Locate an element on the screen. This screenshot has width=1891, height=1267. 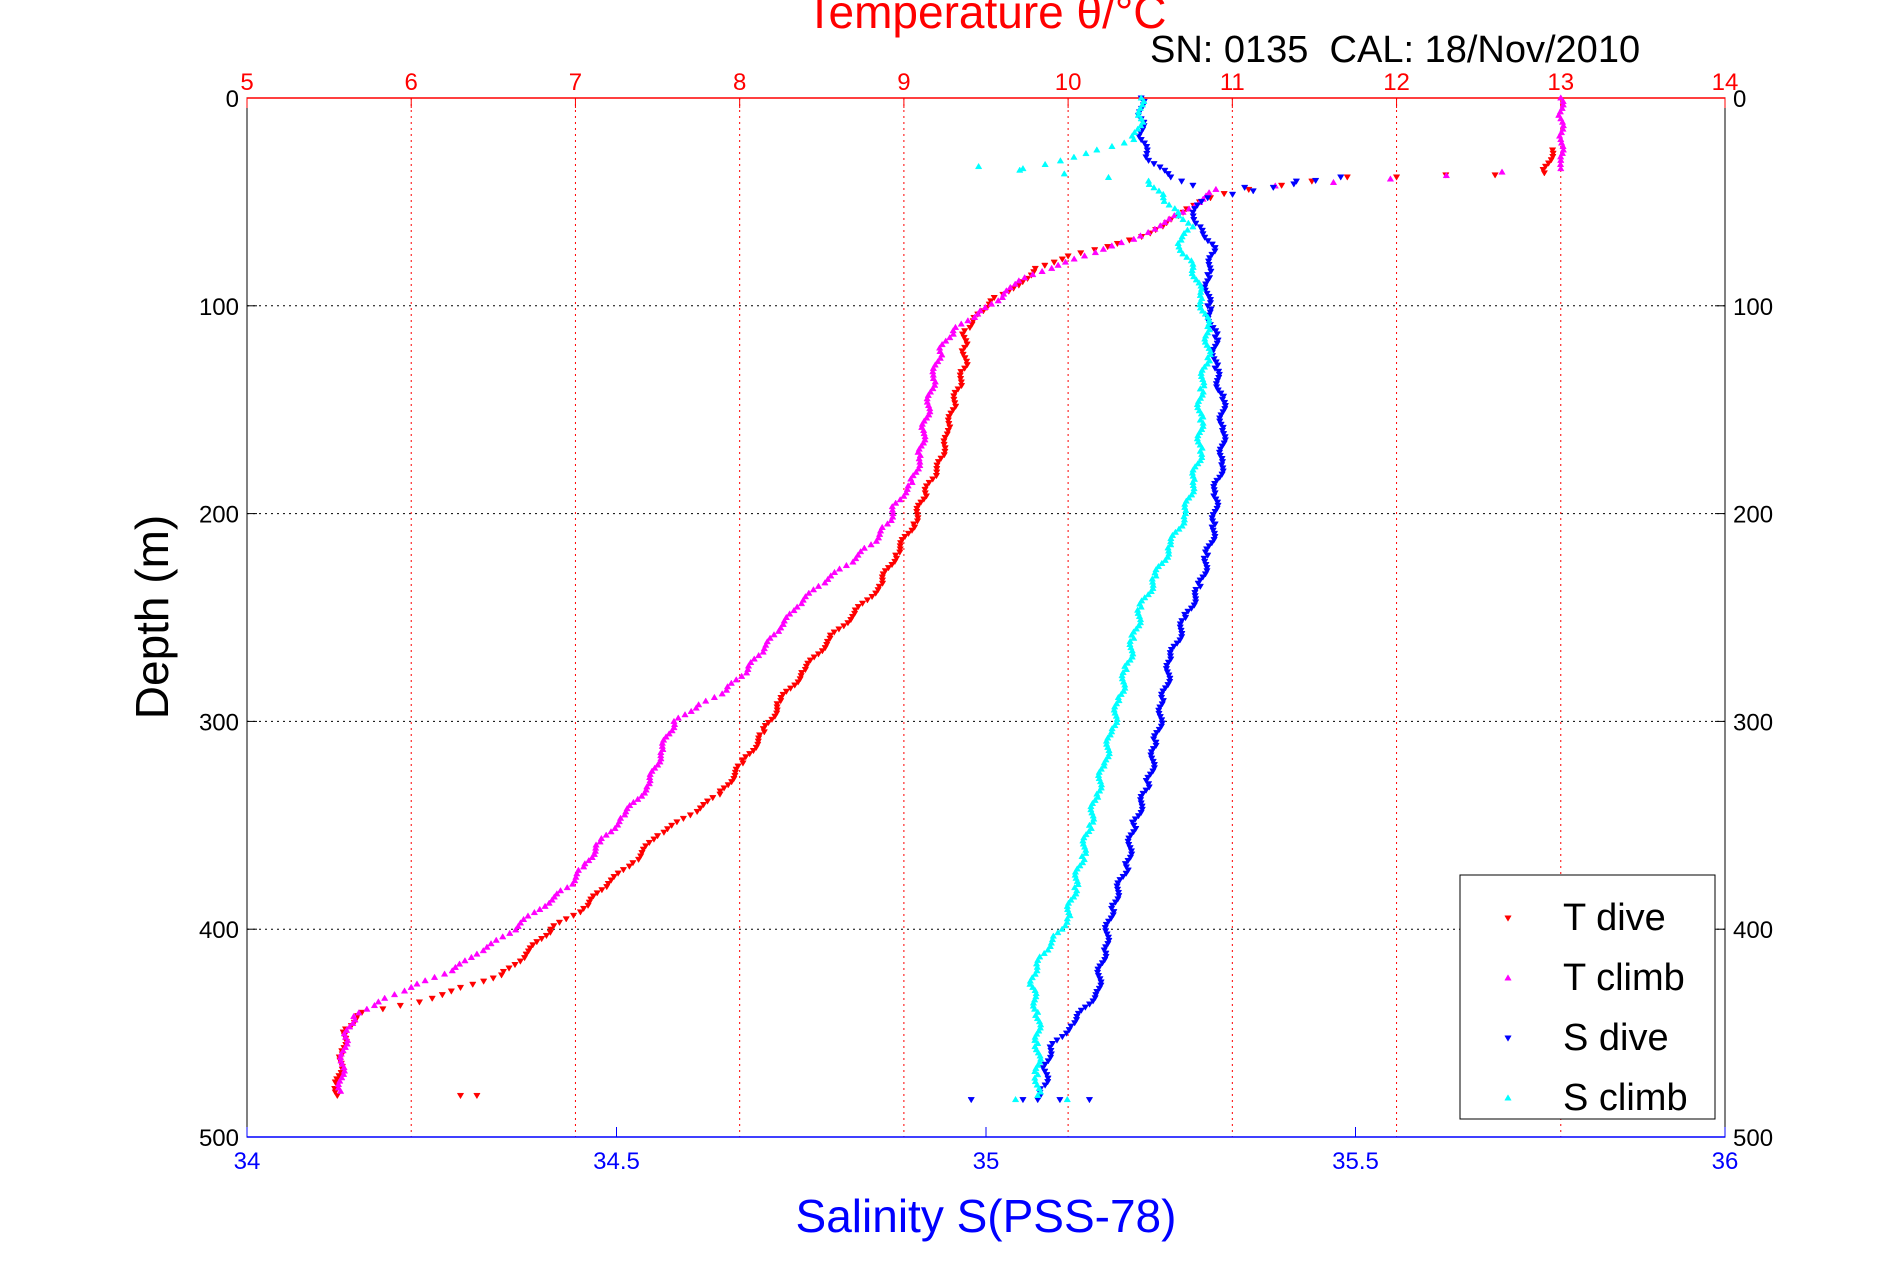
temperature-tick-label: 13 is located at coordinates (1560, 82).